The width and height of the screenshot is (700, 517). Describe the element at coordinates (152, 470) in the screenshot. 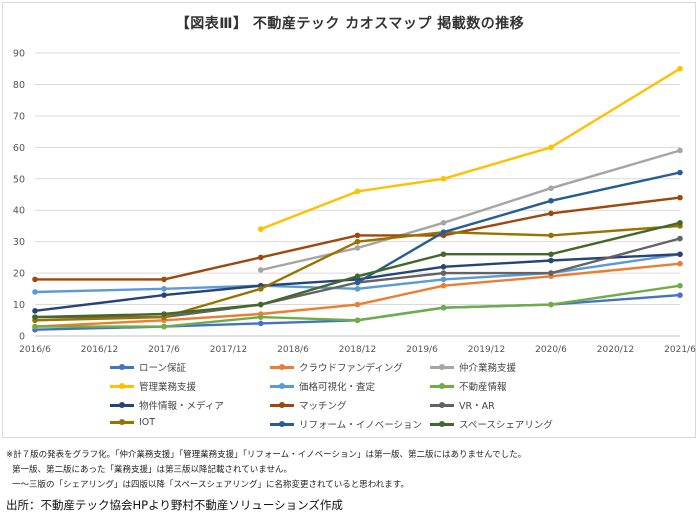

I see `footnote-2: 第一版、第二版にあった「業務支援」は第三版以降記載されていません。` at that location.